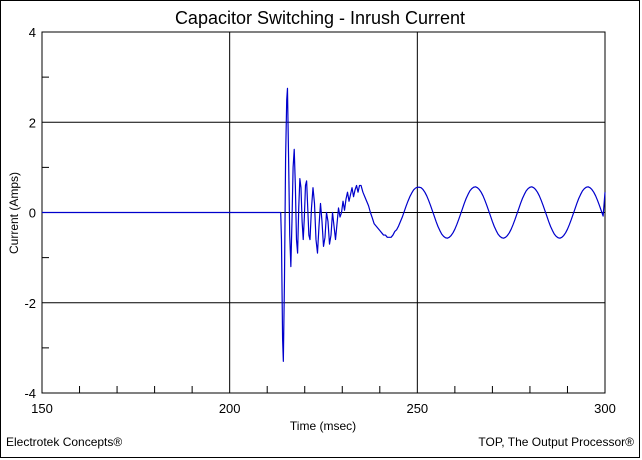 Image resolution: width=642 pixels, height=460 pixels. Describe the element at coordinates (30, 393) in the screenshot. I see `y-tick-label: -4` at that location.